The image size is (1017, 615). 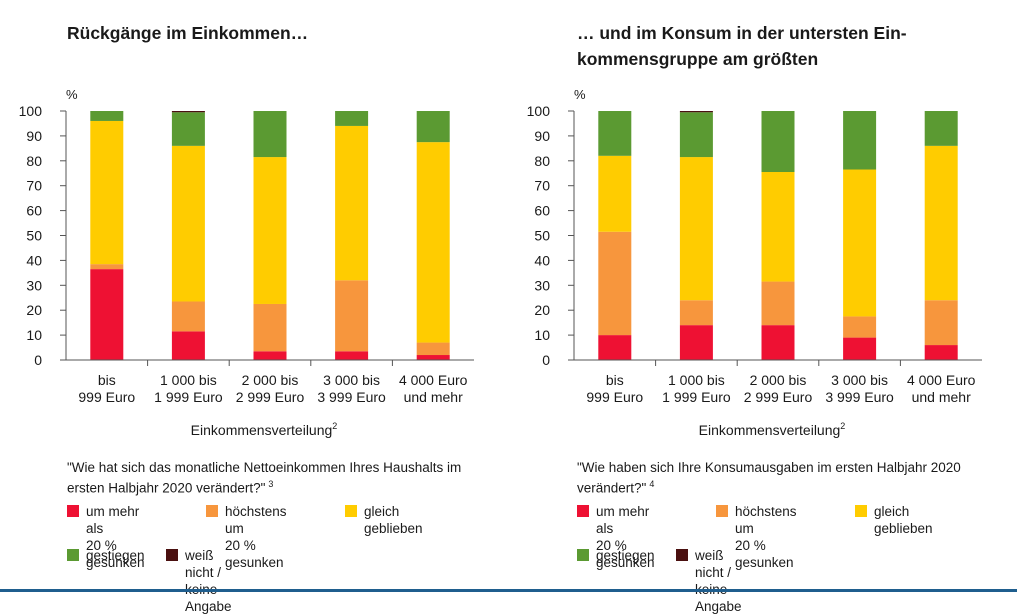 What do you see at coordinates (652, 484) in the screenshot?
I see `footnote-marker: 4` at bounding box center [652, 484].